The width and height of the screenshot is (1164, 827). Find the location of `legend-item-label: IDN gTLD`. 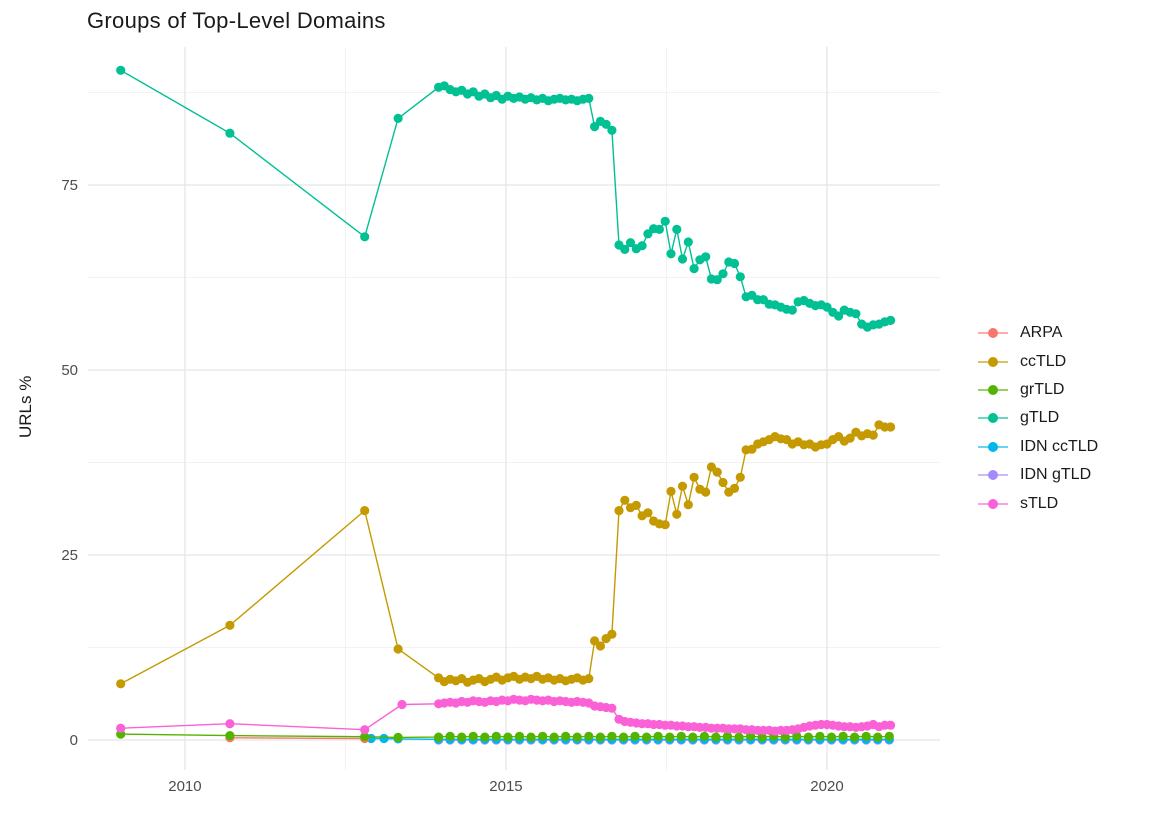

legend-item-label: IDN gTLD is located at coordinates (1056, 475).